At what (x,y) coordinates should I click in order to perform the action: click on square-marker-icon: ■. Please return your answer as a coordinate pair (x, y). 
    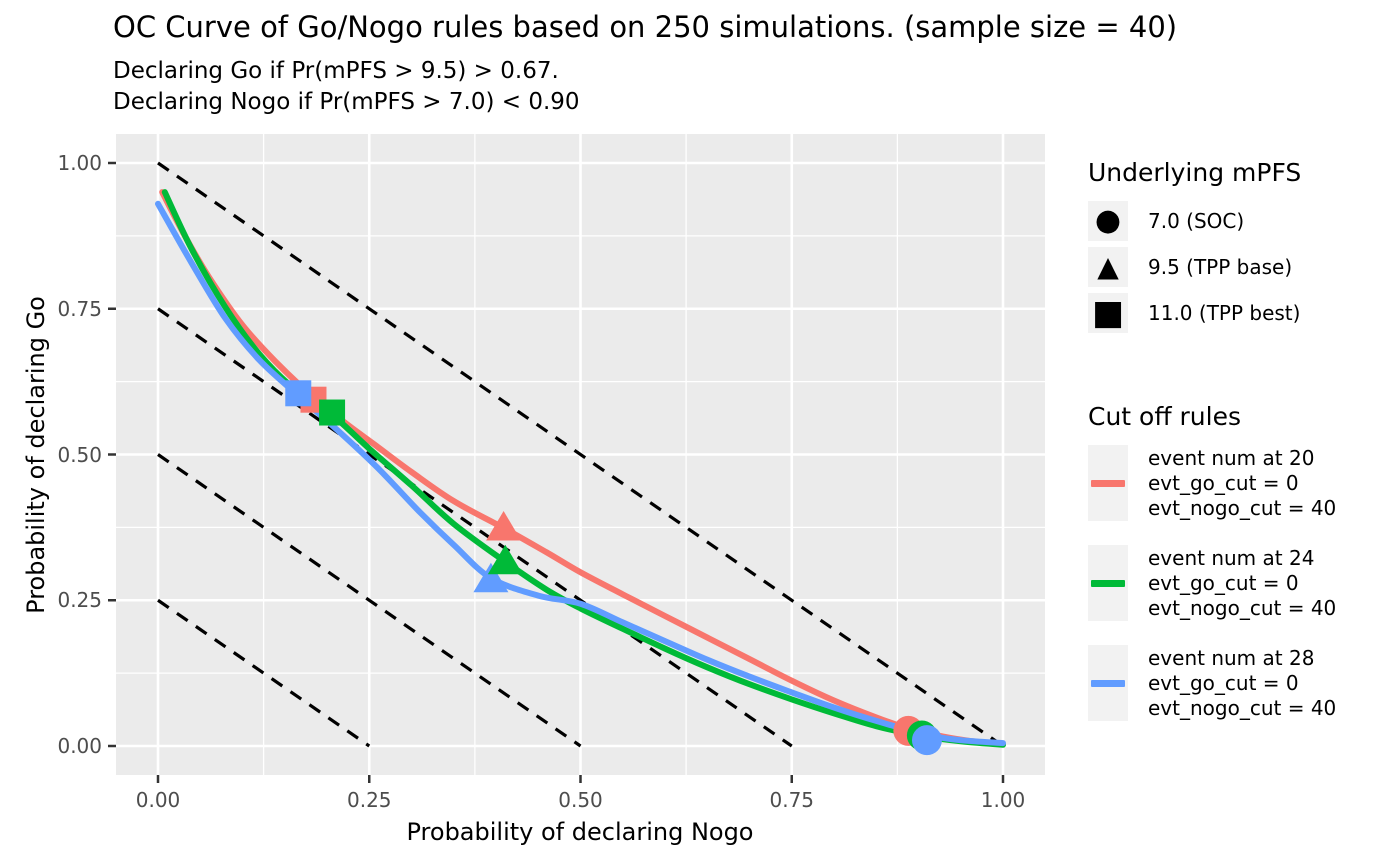
    Looking at the image, I should click on (1108, 313).